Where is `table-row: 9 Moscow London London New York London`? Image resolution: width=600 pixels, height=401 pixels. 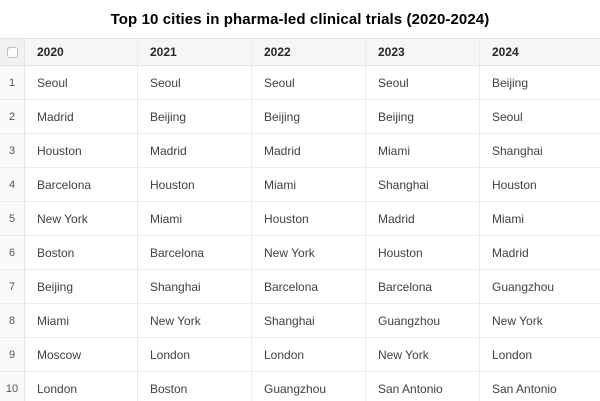
table-row: 9 Moscow London London New York London is located at coordinates (300, 355).